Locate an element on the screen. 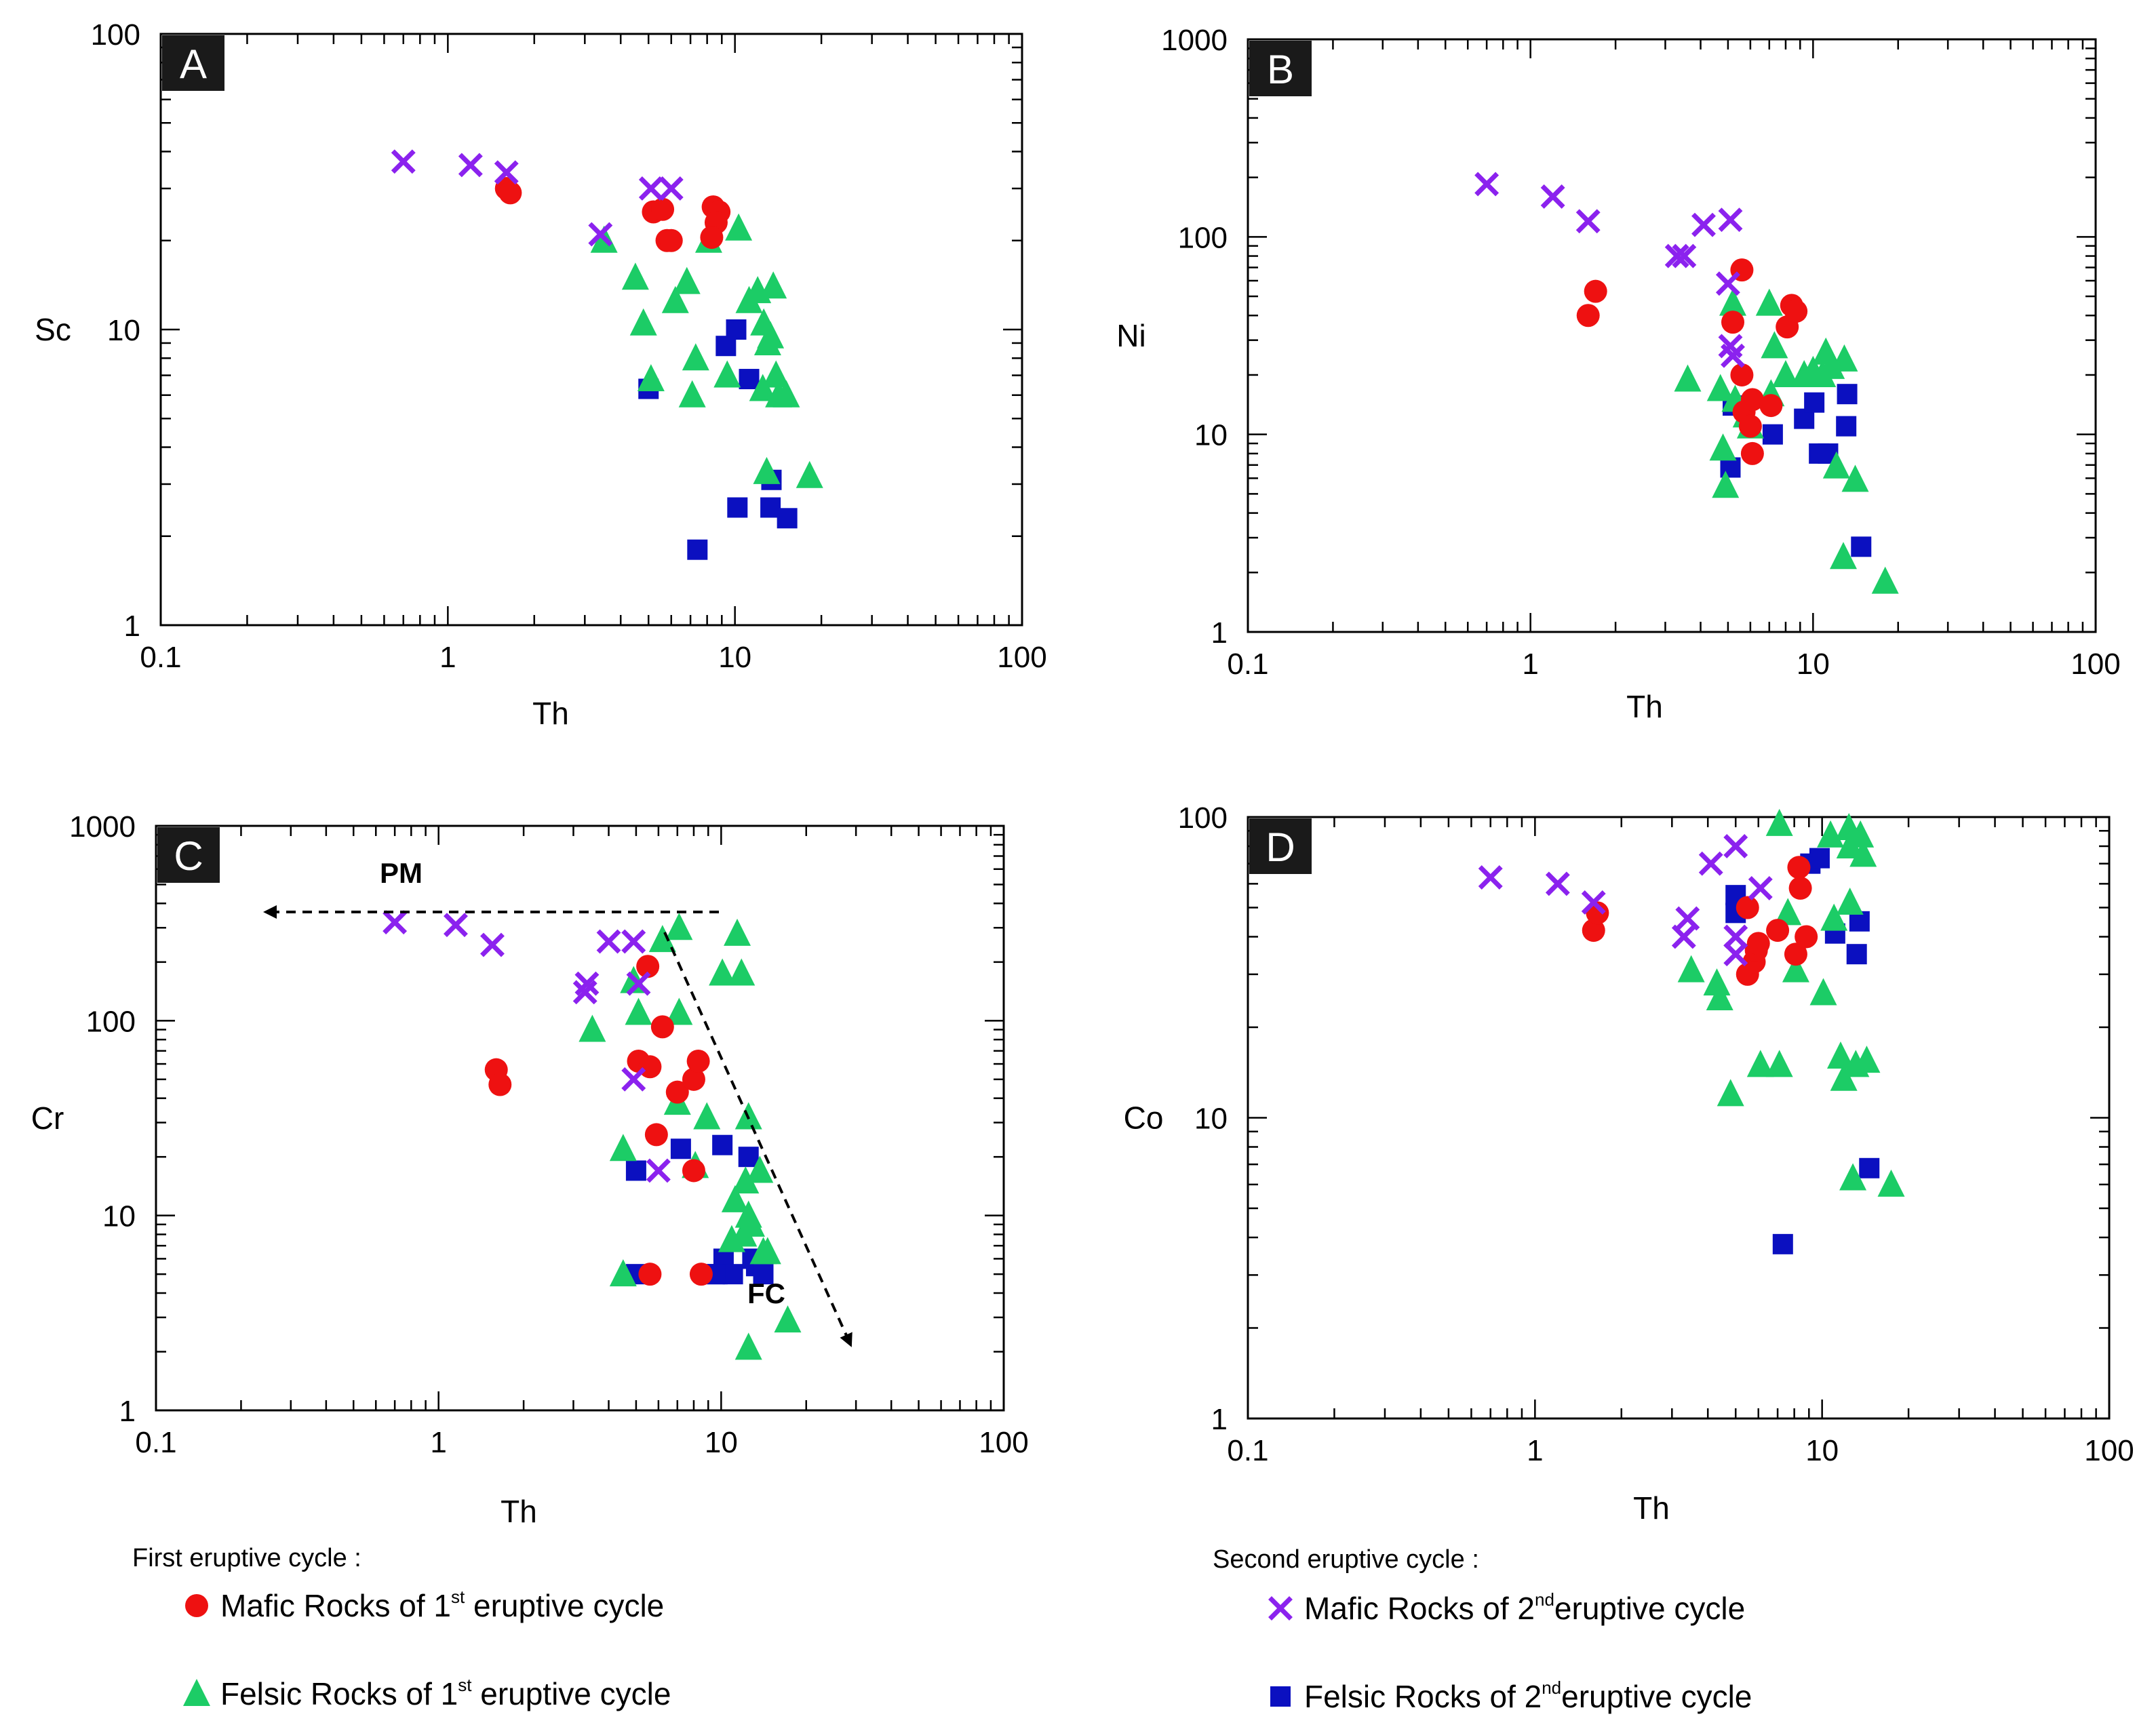 The image size is (2156, 1727). panel-letter-box is located at coordinates (1280, 68).